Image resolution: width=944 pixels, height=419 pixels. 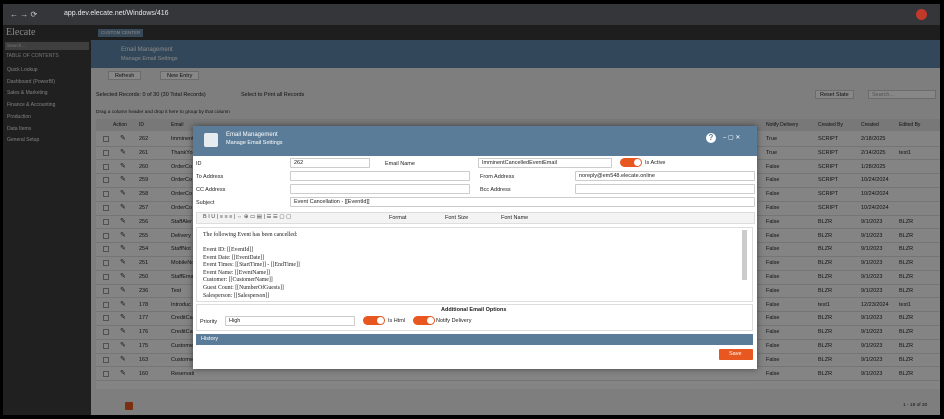 What do you see at coordinates (736, 354) in the screenshot?
I see `save-button: Save` at bounding box center [736, 354].